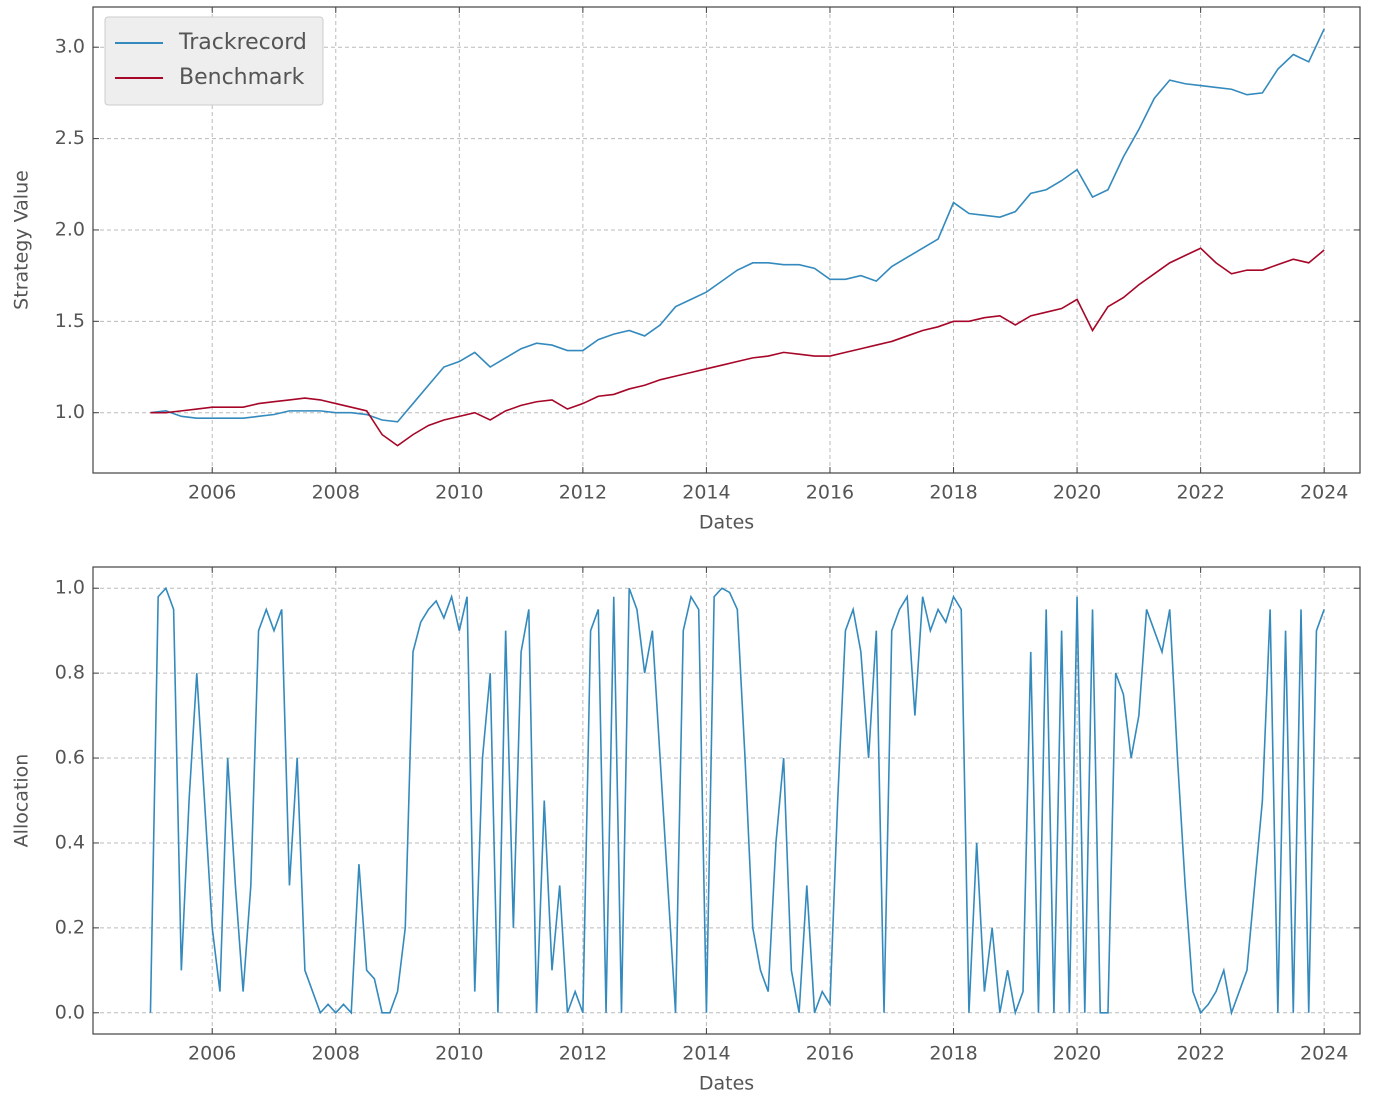 This screenshot has height=1107, width=1392. Describe the element at coordinates (70, 47) in the screenshot. I see `y-tick-label: 3.0` at that location.